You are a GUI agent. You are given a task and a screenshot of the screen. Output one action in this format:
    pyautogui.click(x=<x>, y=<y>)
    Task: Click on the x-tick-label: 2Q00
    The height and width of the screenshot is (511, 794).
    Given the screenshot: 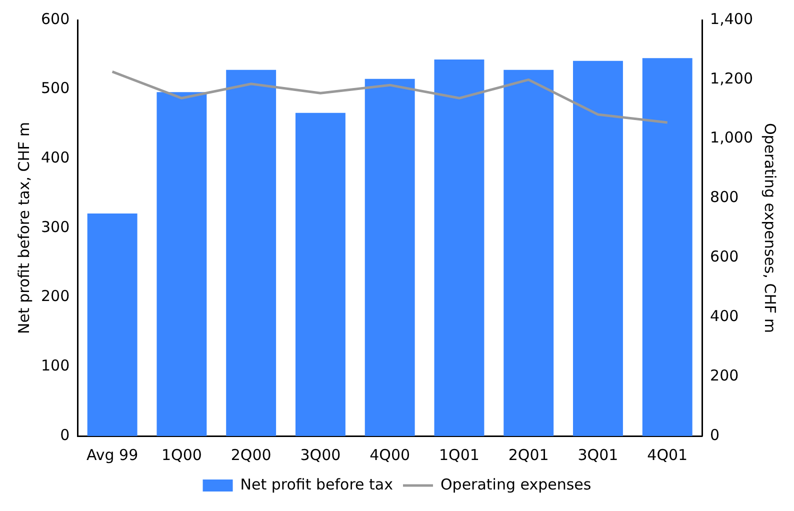 What is the action you would take?
    pyautogui.click(x=251, y=455)
    